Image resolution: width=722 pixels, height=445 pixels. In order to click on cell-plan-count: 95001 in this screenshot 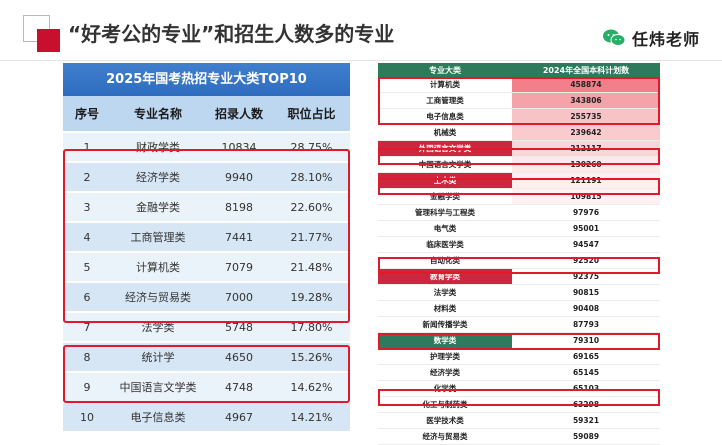, I will do `click(586, 228)`.